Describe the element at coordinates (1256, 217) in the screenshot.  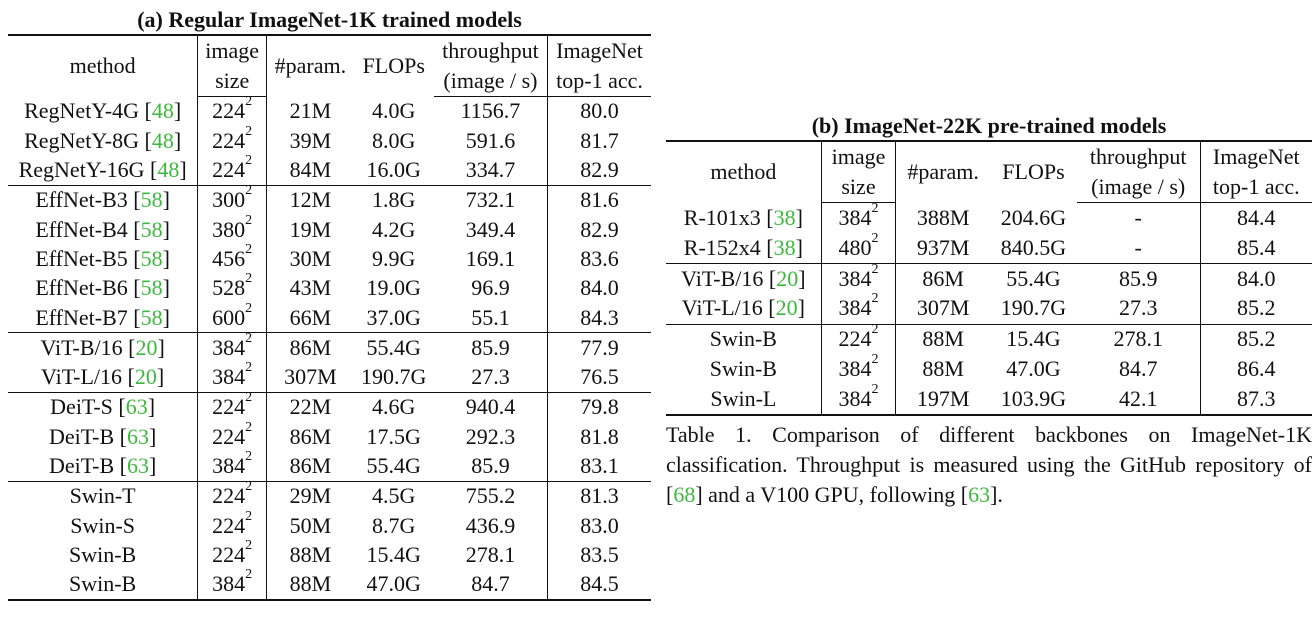
I see `accuracy-cell: 84.4` at that location.